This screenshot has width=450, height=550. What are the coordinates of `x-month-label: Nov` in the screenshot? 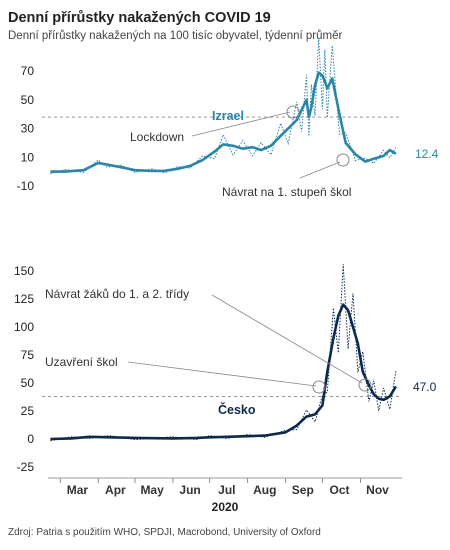 It's located at (377, 490).